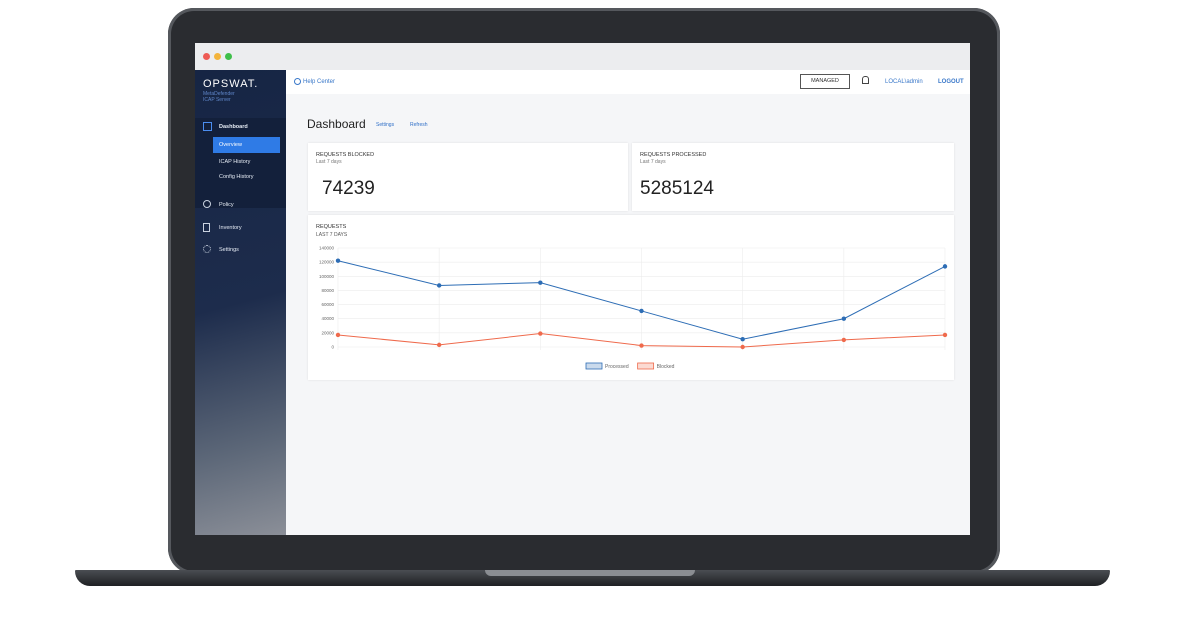 The width and height of the screenshot is (1177, 631). I want to click on nav-item: Policy, so click(226, 205).